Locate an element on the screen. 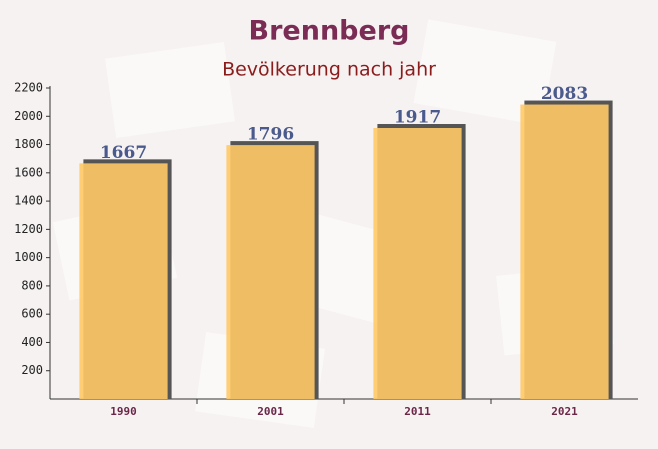 The height and width of the screenshot is (449, 658). y-tick-label: 1800 is located at coordinates (28, 144).